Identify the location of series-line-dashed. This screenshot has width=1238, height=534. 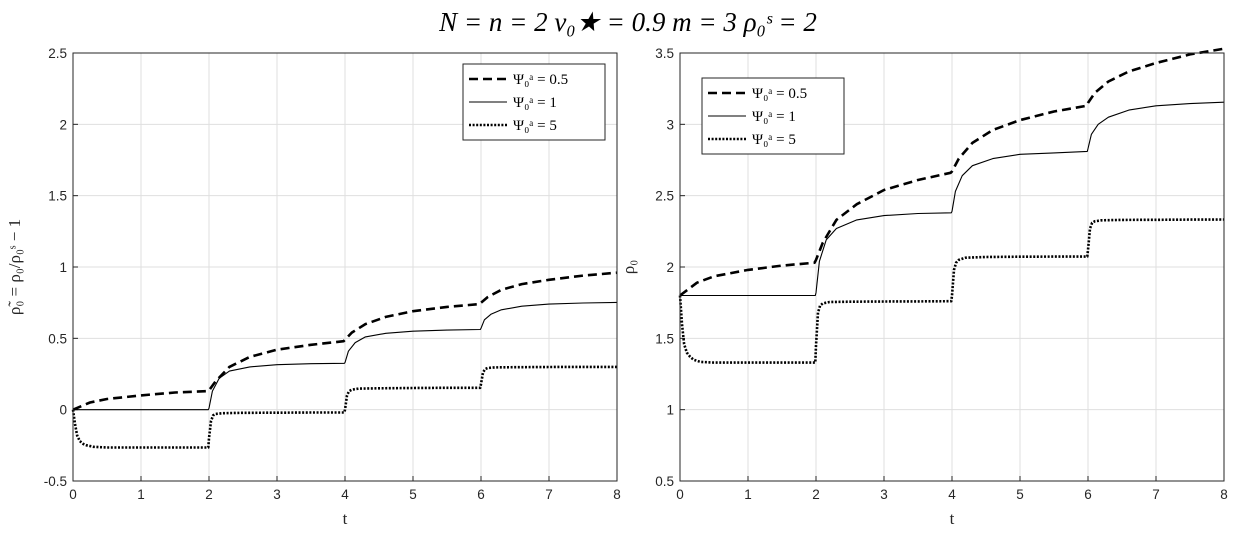
(345, 341).